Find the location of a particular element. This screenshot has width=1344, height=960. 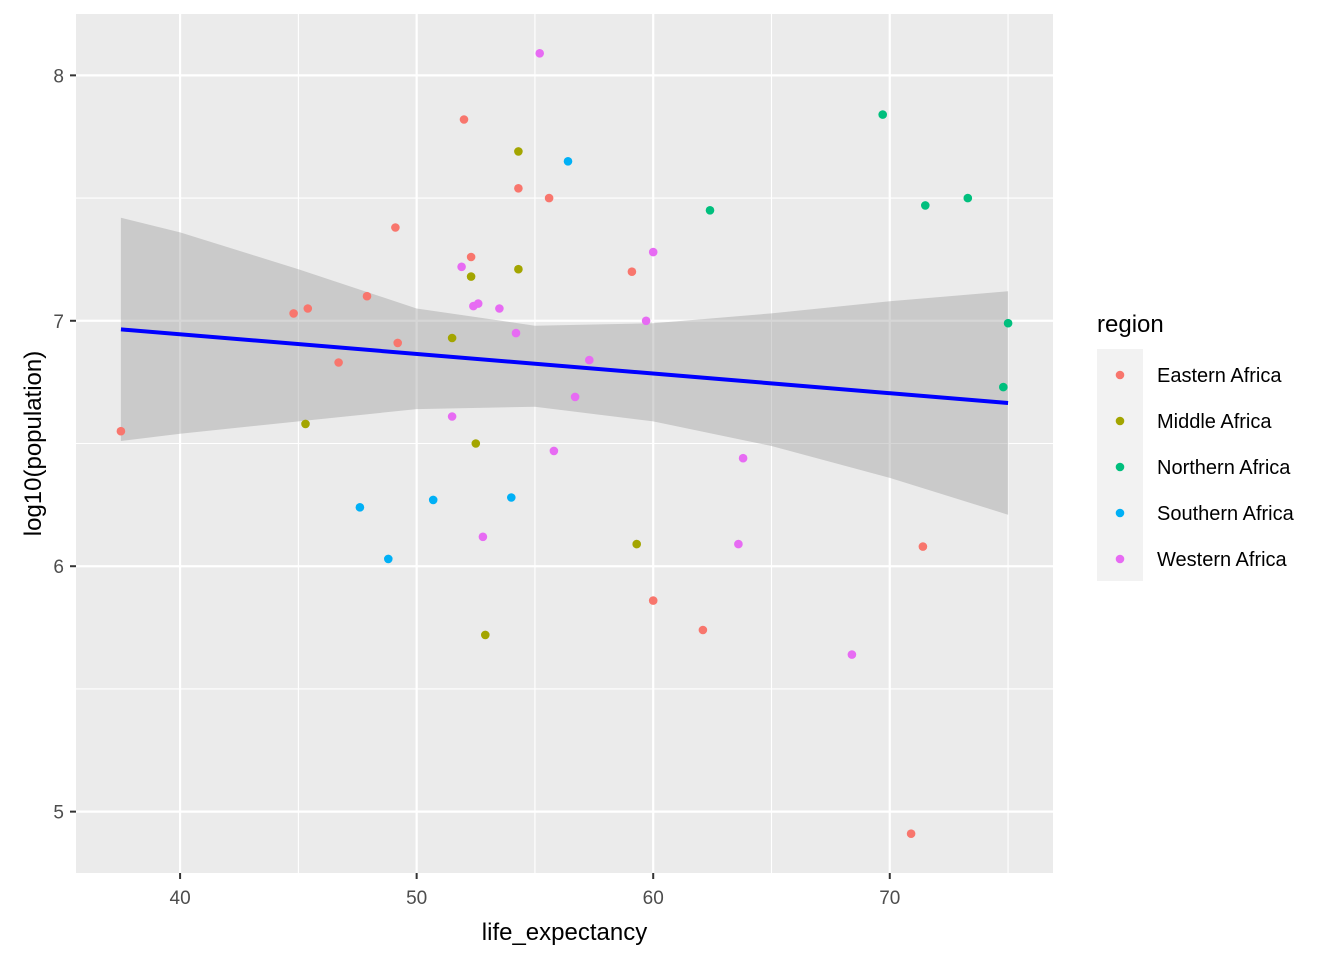

legend-label: Southern Africa is located at coordinates (1226, 514).